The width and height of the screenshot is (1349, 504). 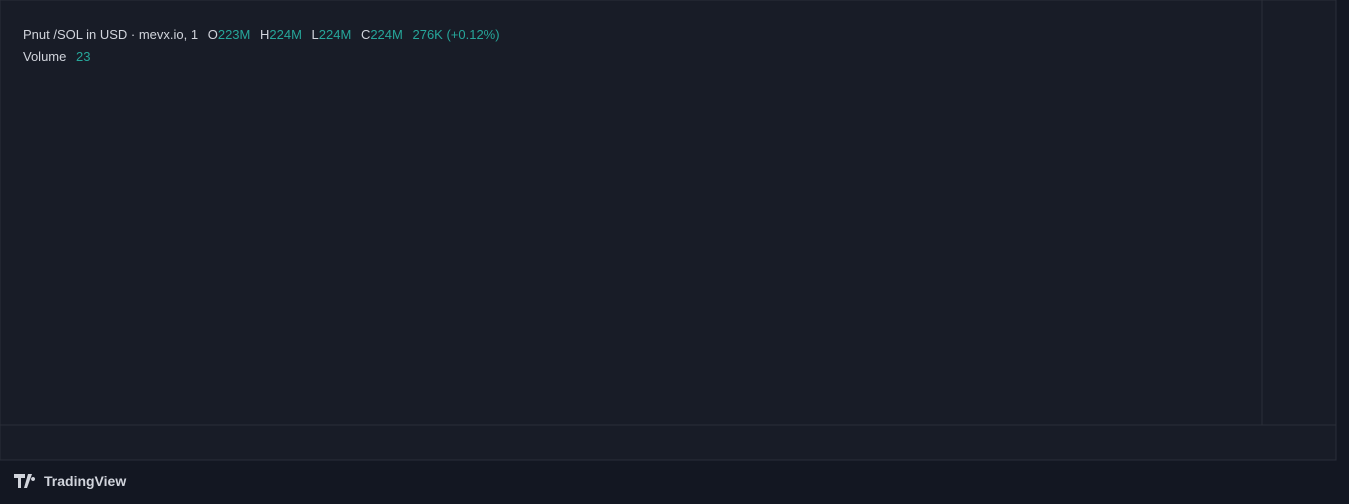 I want to click on o-key: O, so click(x=212, y=34).